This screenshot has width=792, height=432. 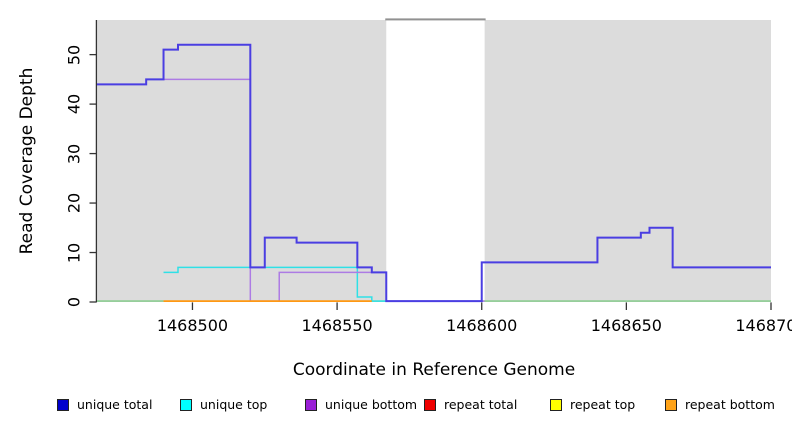 What do you see at coordinates (115, 404) in the screenshot?
I see `legend-label: unique total` at bounding box center [115, 404].